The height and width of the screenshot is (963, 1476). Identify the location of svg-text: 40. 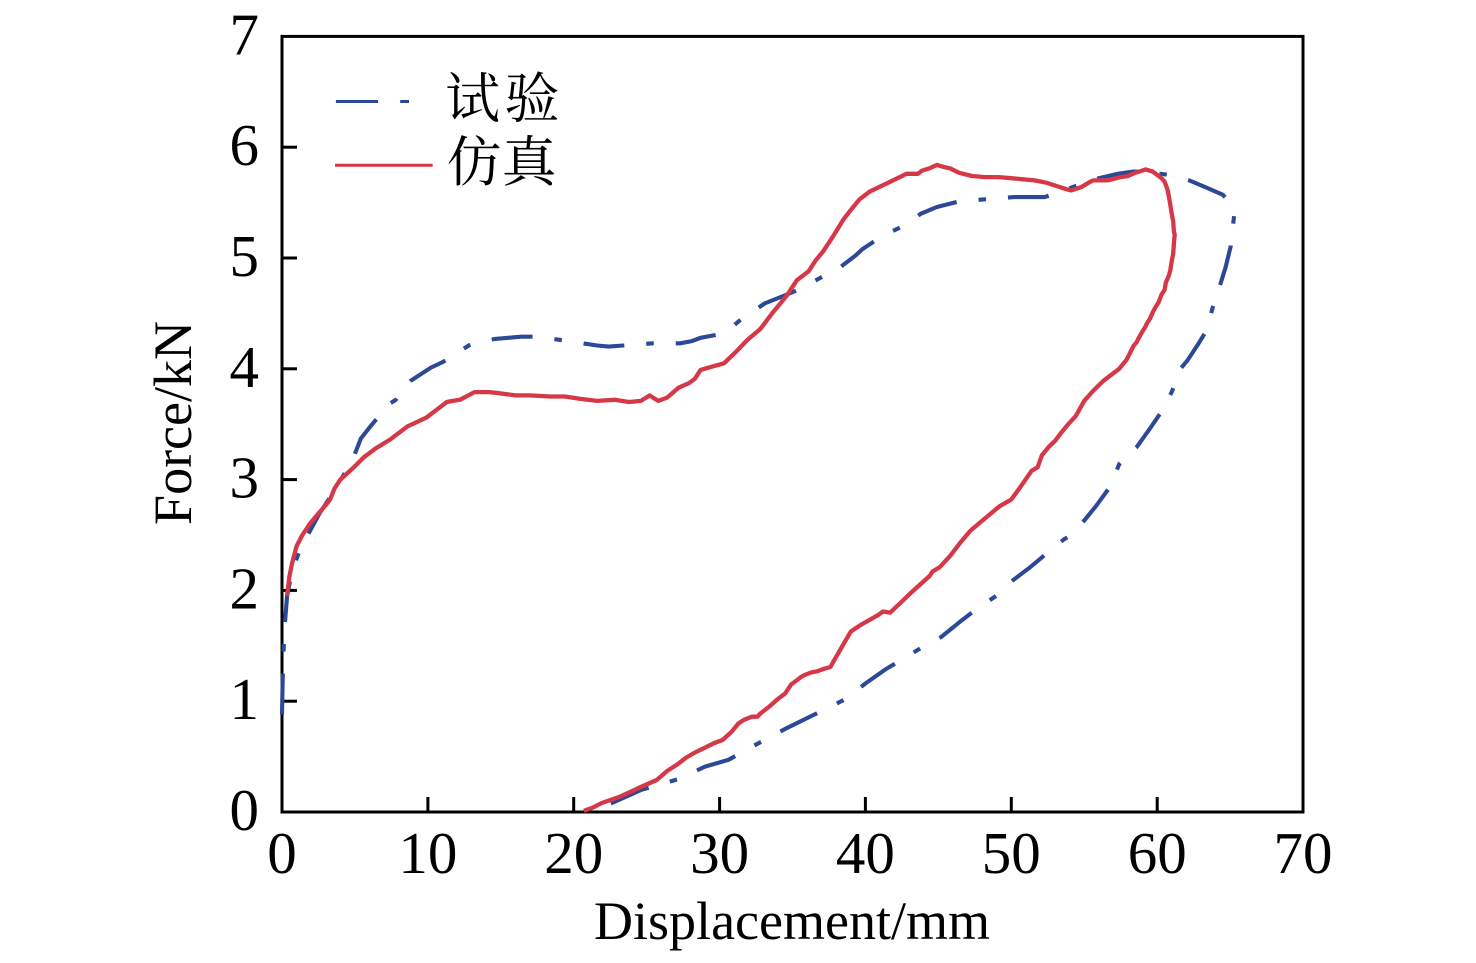
(865, 853).